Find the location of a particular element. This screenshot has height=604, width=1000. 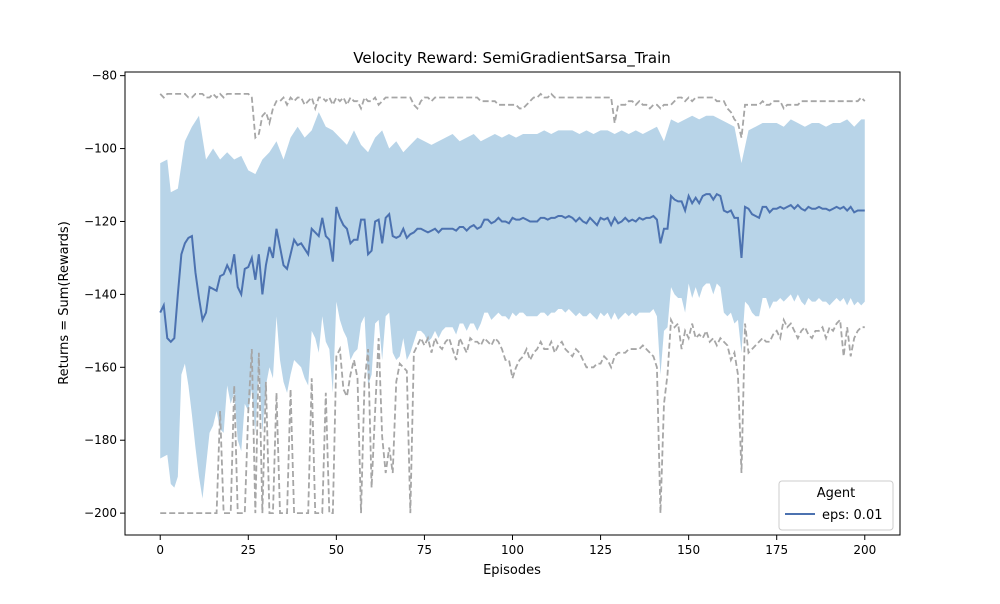

y-tick-label: −140 is located at coordinates (100, 294).